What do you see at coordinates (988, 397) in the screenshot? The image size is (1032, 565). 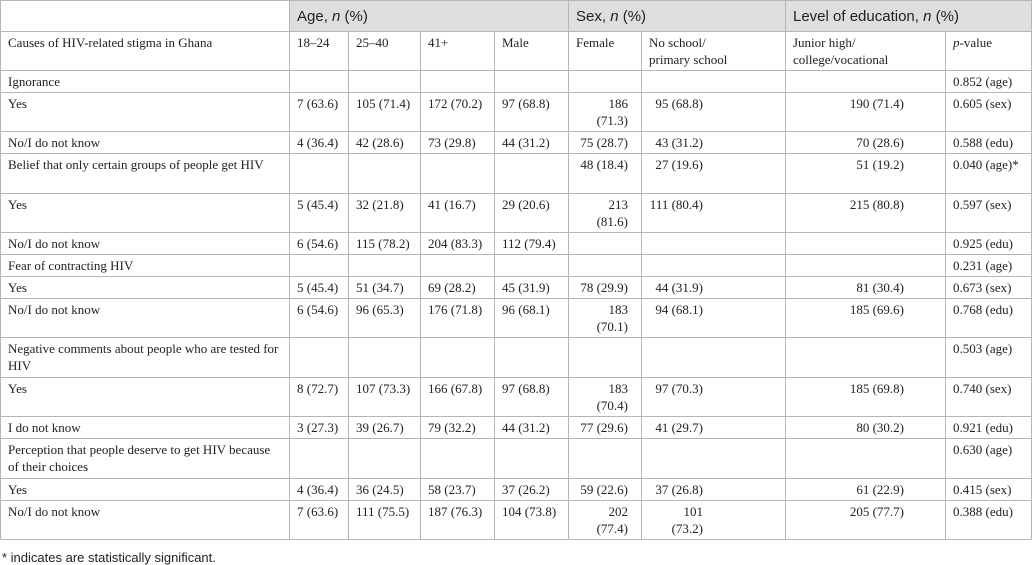 I see `table-cell: 0.740 (sex)` at bounding box center [988, 397].